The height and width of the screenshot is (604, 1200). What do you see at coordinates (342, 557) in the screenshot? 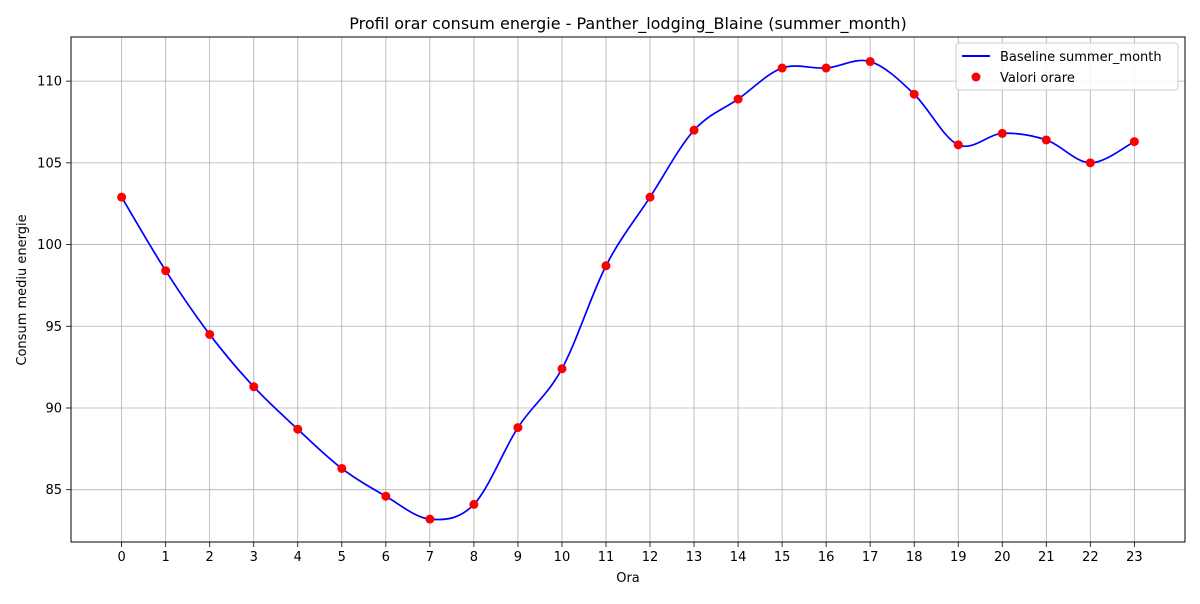
I see `x-tick-label: 5` at bounding box center [342, 557].